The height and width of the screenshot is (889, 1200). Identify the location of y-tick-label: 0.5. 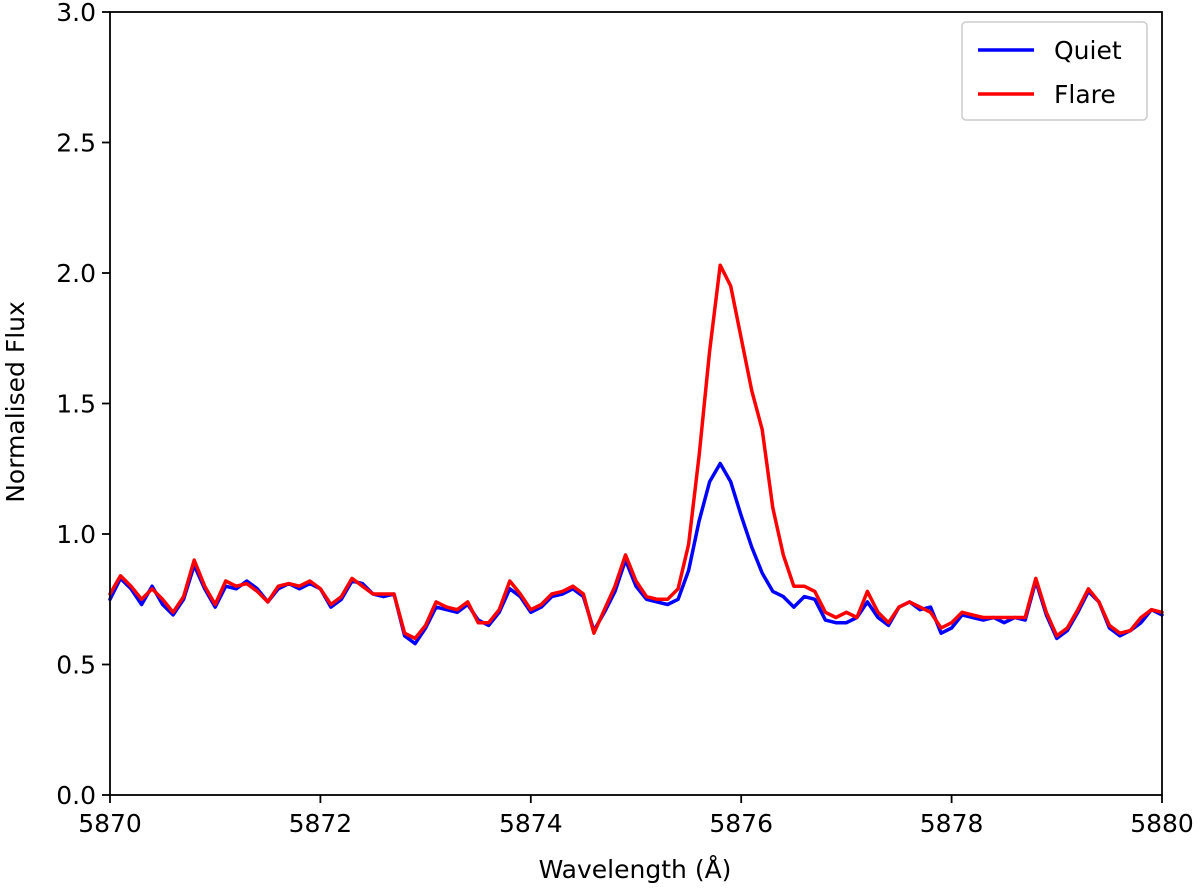
(76, 665).